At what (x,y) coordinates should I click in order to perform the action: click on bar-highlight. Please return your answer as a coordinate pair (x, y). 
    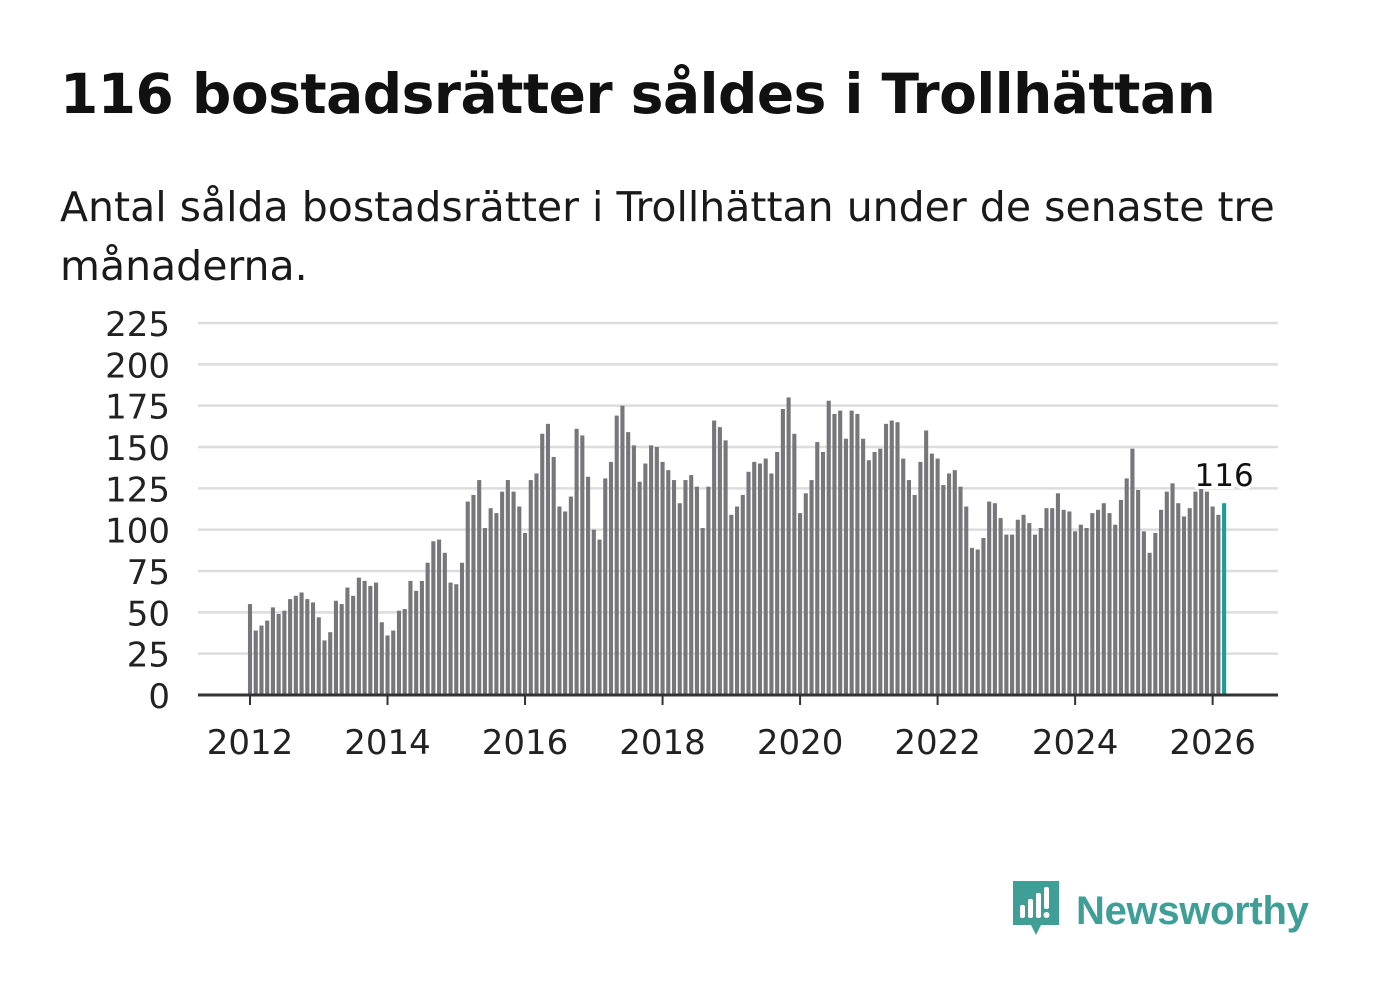
    Looking at the image, I should click on (1224, 599).